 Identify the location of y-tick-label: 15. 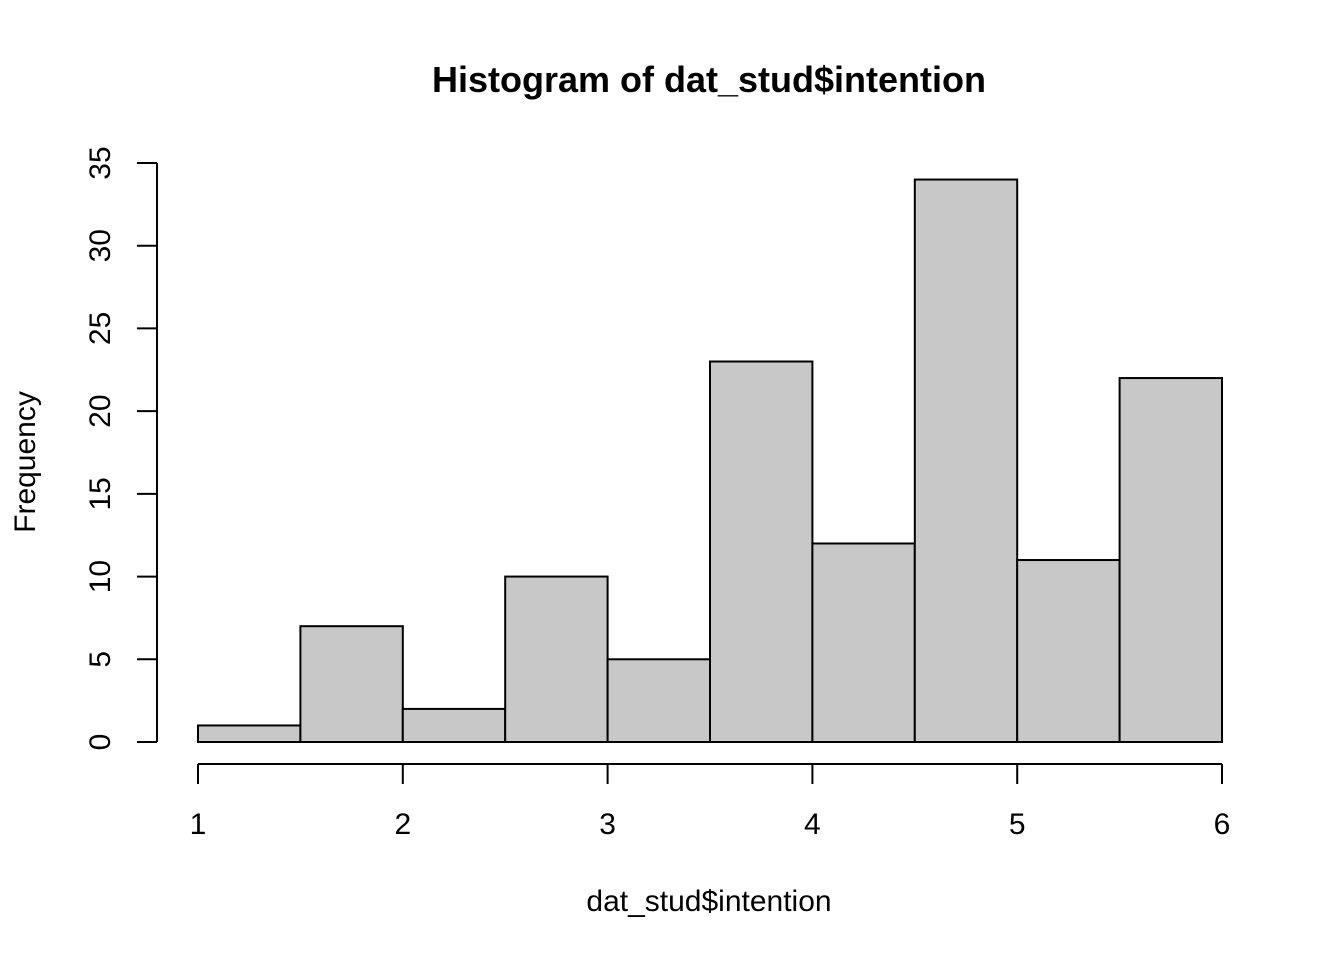
(100, 493).